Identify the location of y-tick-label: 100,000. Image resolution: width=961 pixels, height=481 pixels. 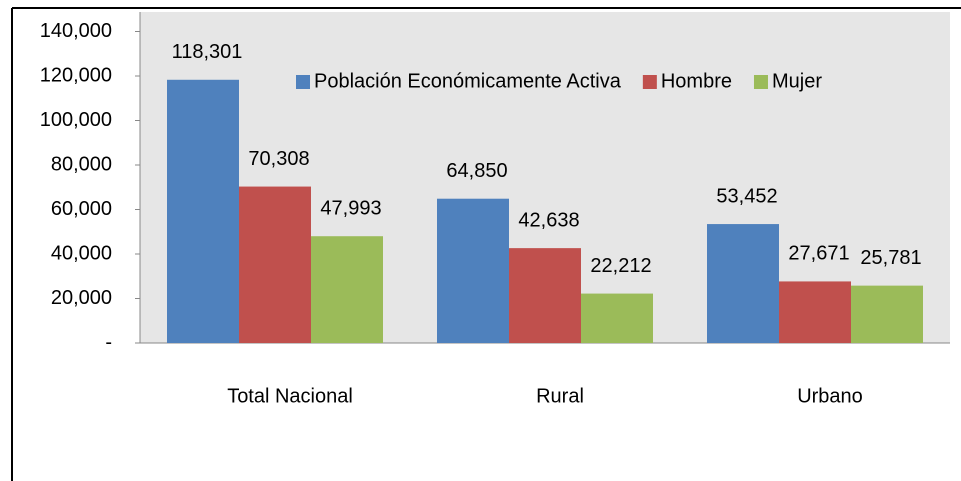
(76, 120).